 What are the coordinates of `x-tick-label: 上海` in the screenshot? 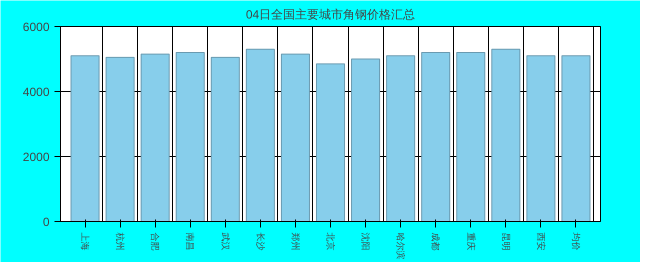 It's located at (85, 241).